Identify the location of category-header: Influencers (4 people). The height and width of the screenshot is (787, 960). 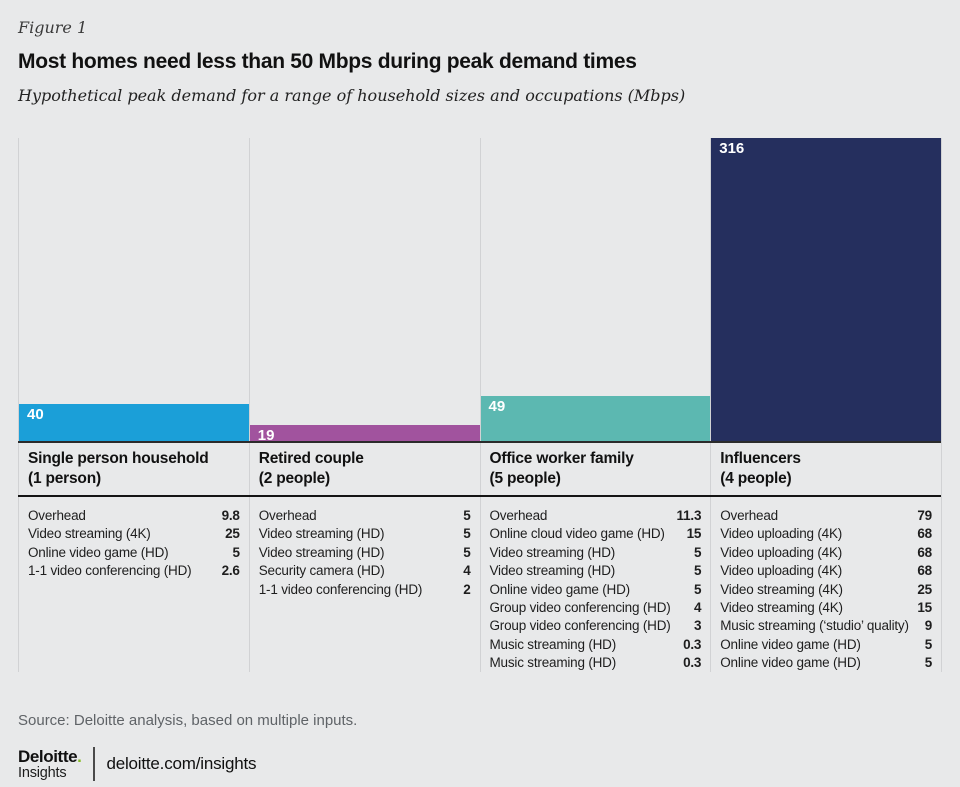
(826, 469).